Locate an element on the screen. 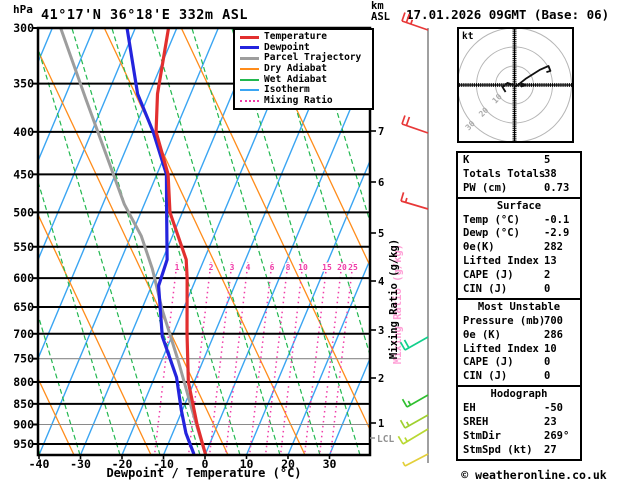 Image resolution: width=629 pixels, height=486 pixels. table-row: Temp (°C) -0.1 is located at coordinates (519, 221).